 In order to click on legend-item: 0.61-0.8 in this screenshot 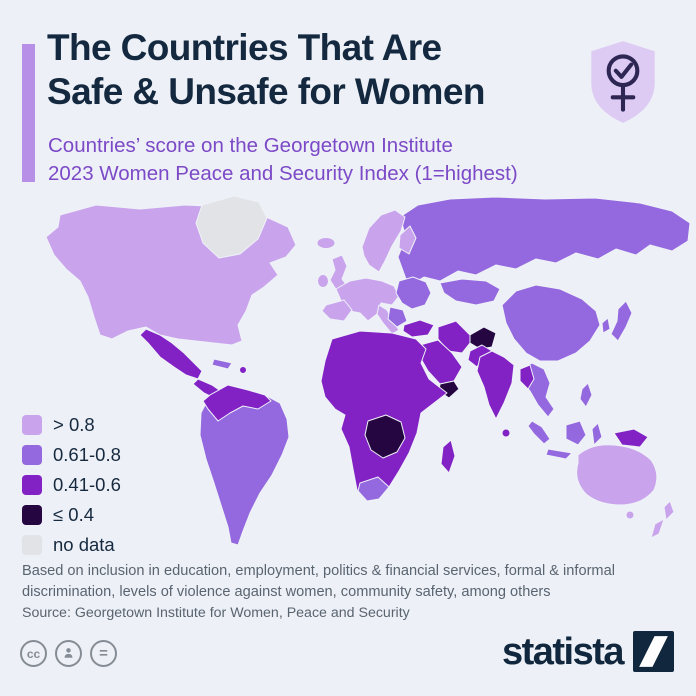, I will do `click(71, 454)`.